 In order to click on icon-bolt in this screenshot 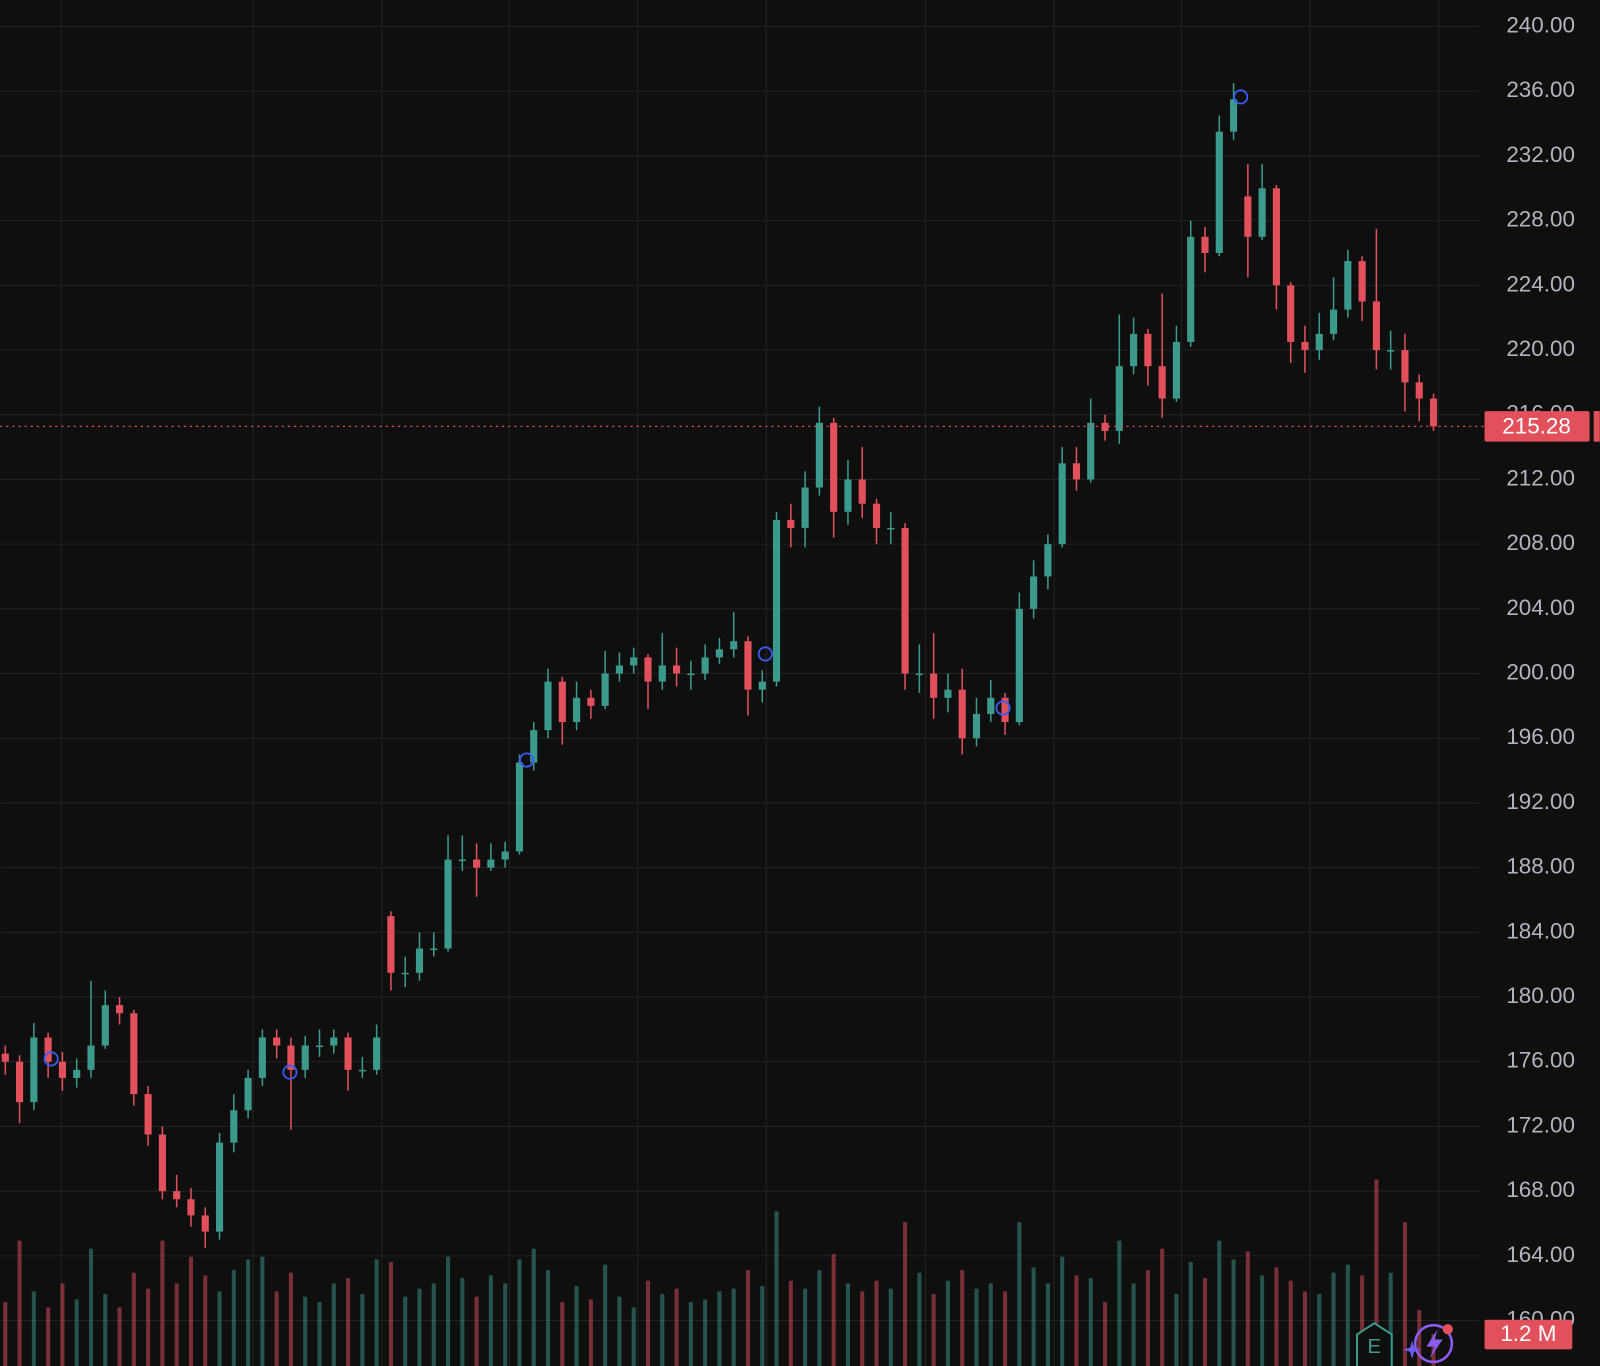, I will do `click(1434, 1344)`.